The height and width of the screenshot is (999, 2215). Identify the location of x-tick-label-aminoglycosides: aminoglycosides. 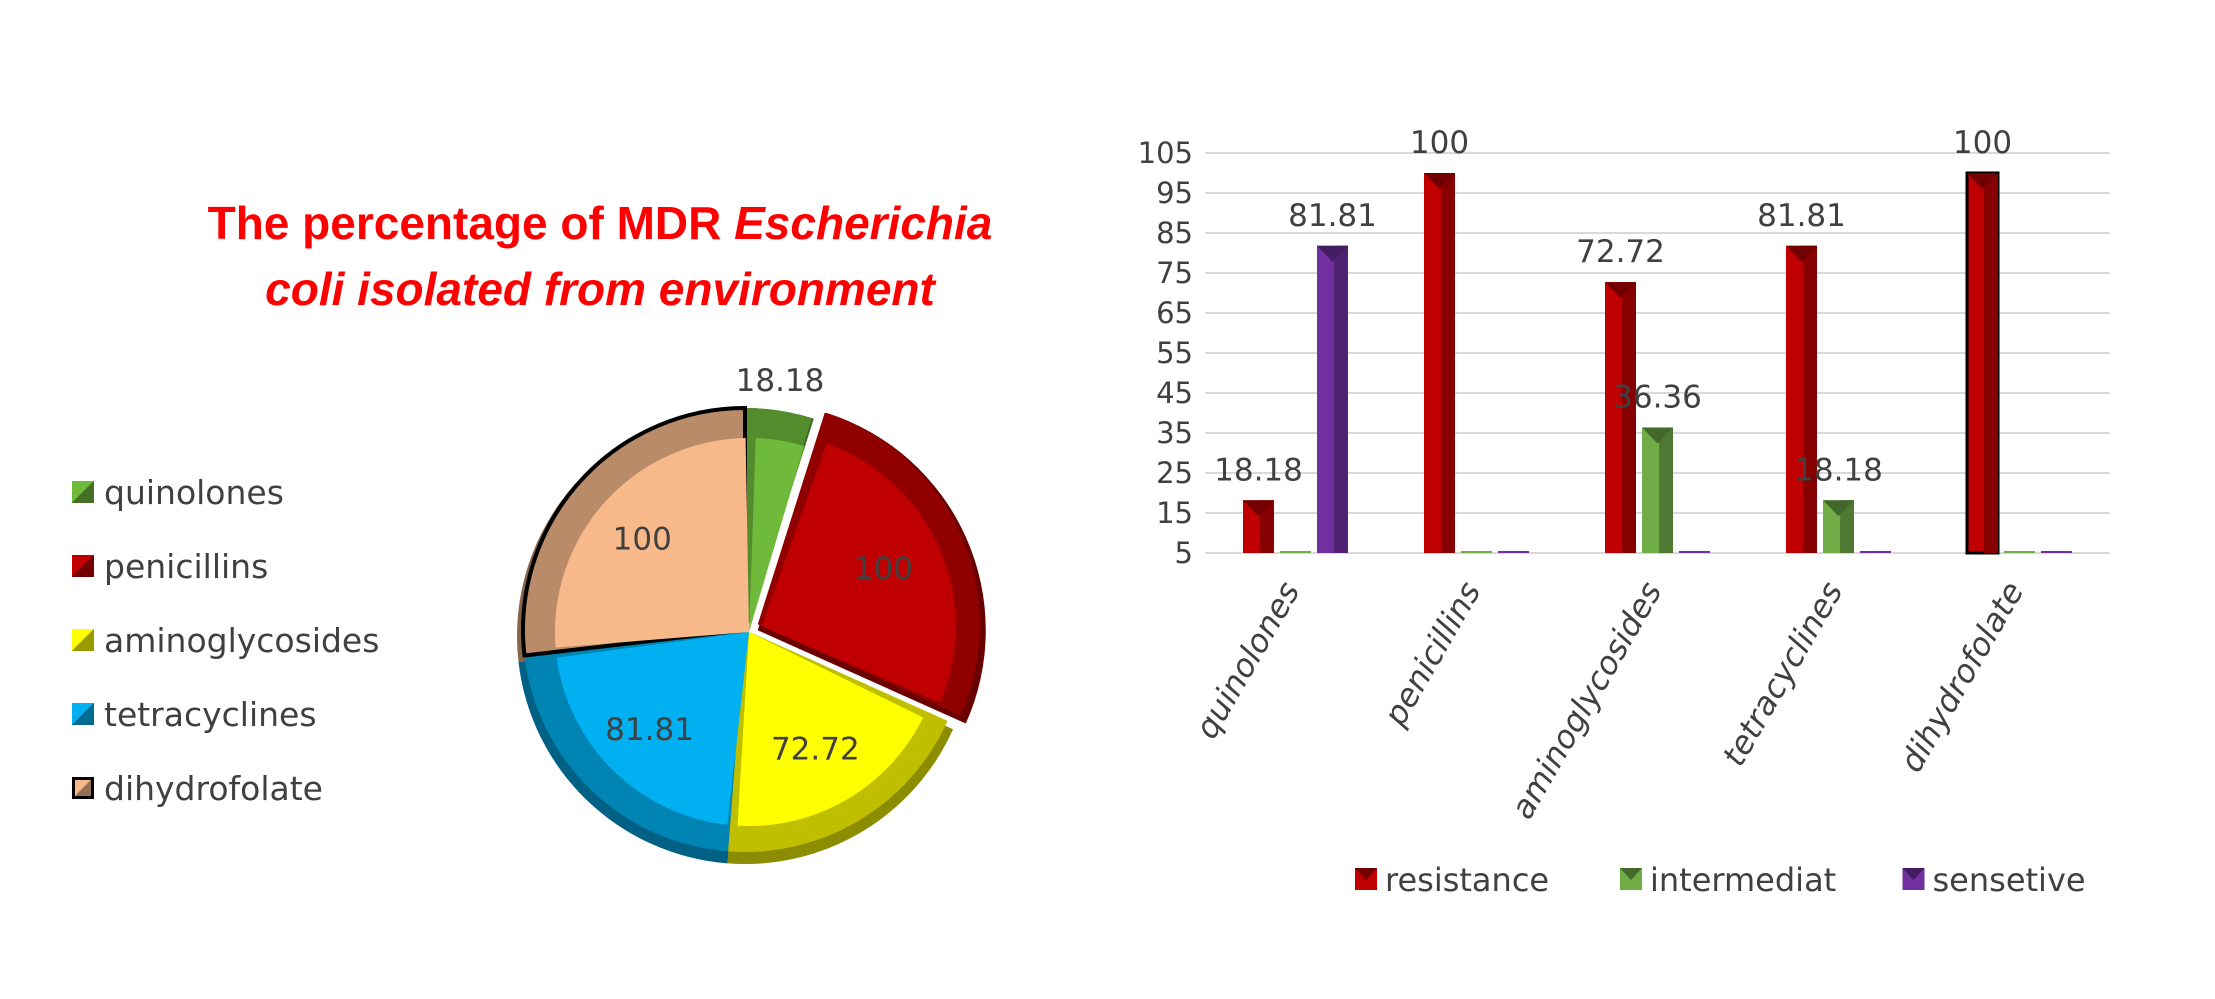
(1586, 700).